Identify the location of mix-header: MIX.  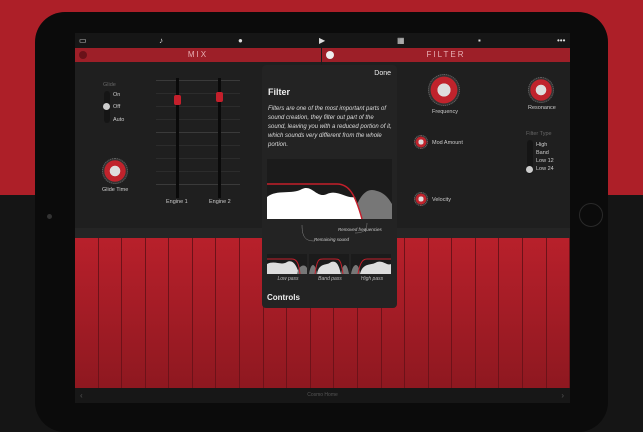
(198, 55).